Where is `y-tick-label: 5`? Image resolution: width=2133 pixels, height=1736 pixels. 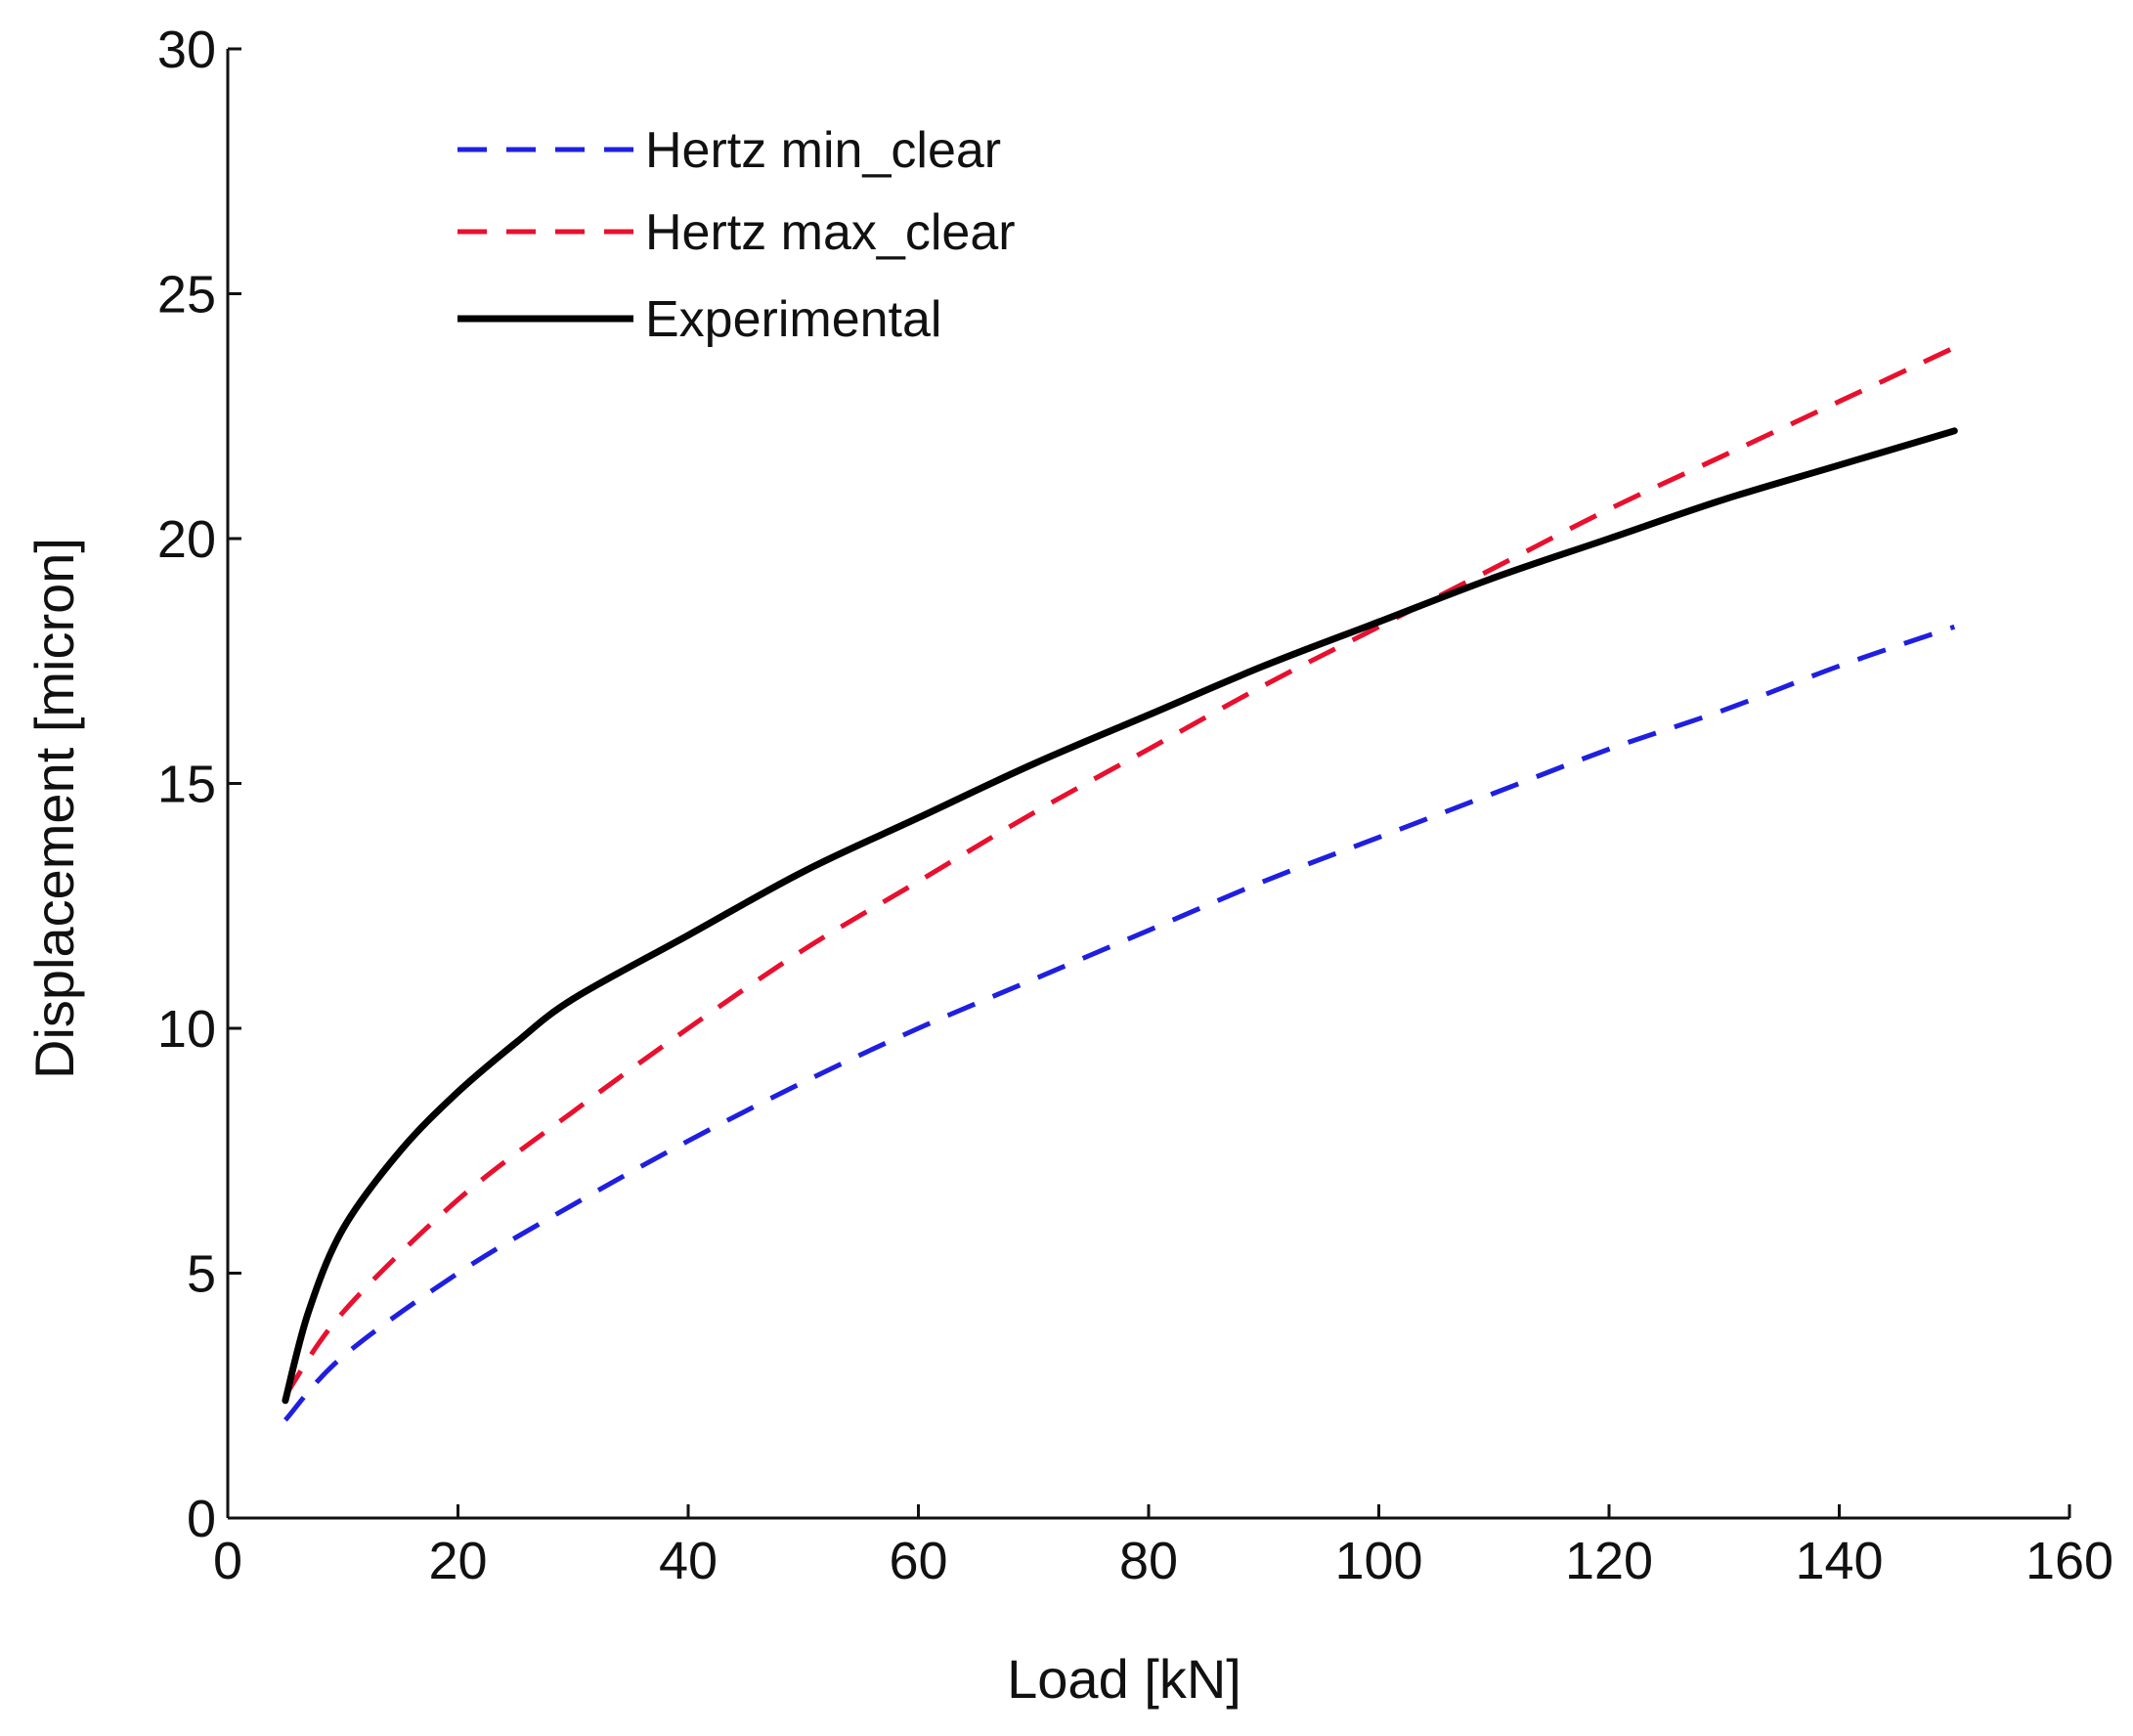 y-tick-label: 5 is located at coordinates (201, 1274).